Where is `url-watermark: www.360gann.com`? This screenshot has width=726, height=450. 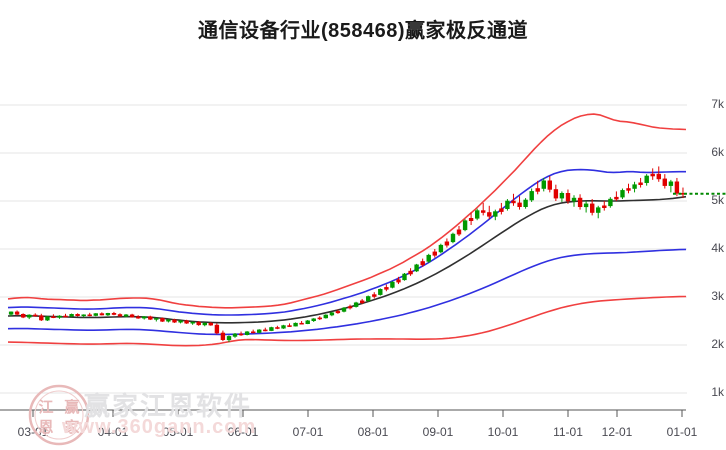
url-watermark: www.360gann.com is located at coordinates (159, 427).